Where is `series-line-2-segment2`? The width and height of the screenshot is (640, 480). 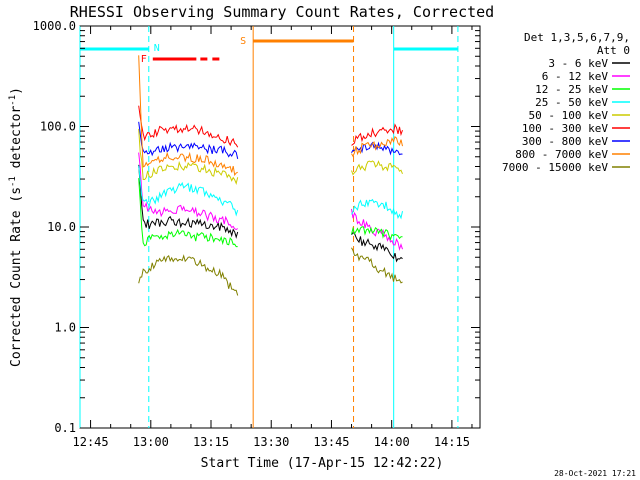
series-line-2-segment2 is located at coordinates (377, 233).